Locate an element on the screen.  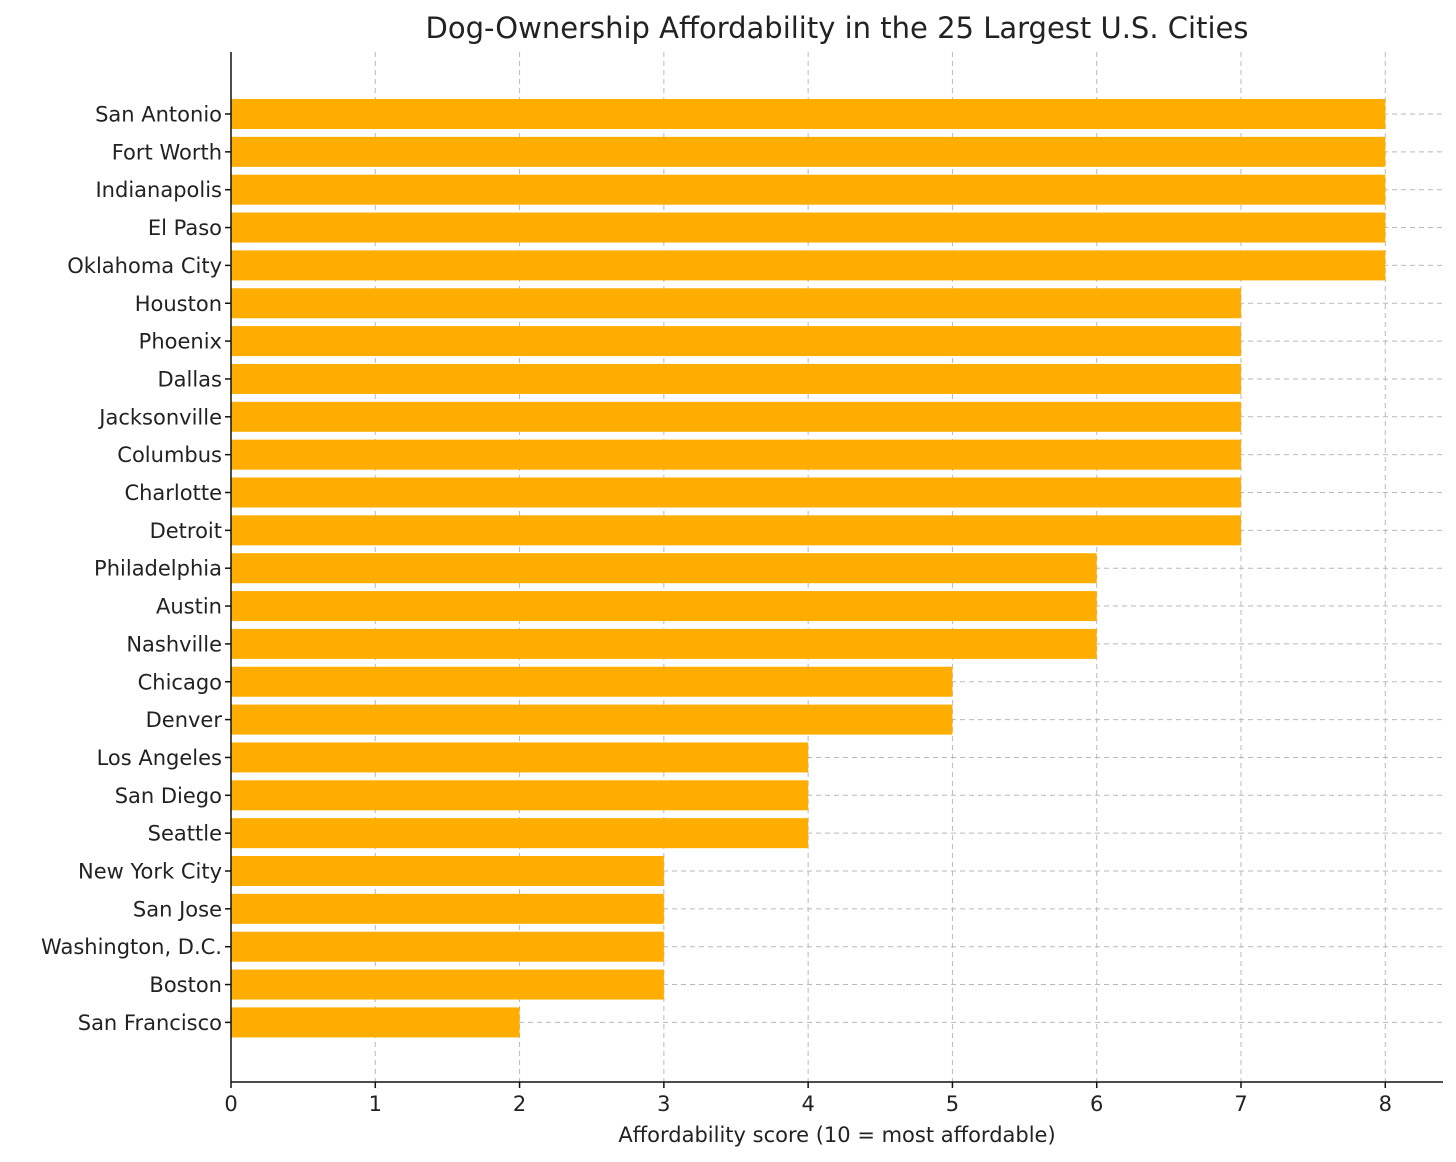
y-tick-label: Nashville is located at coordinates (174, 644).